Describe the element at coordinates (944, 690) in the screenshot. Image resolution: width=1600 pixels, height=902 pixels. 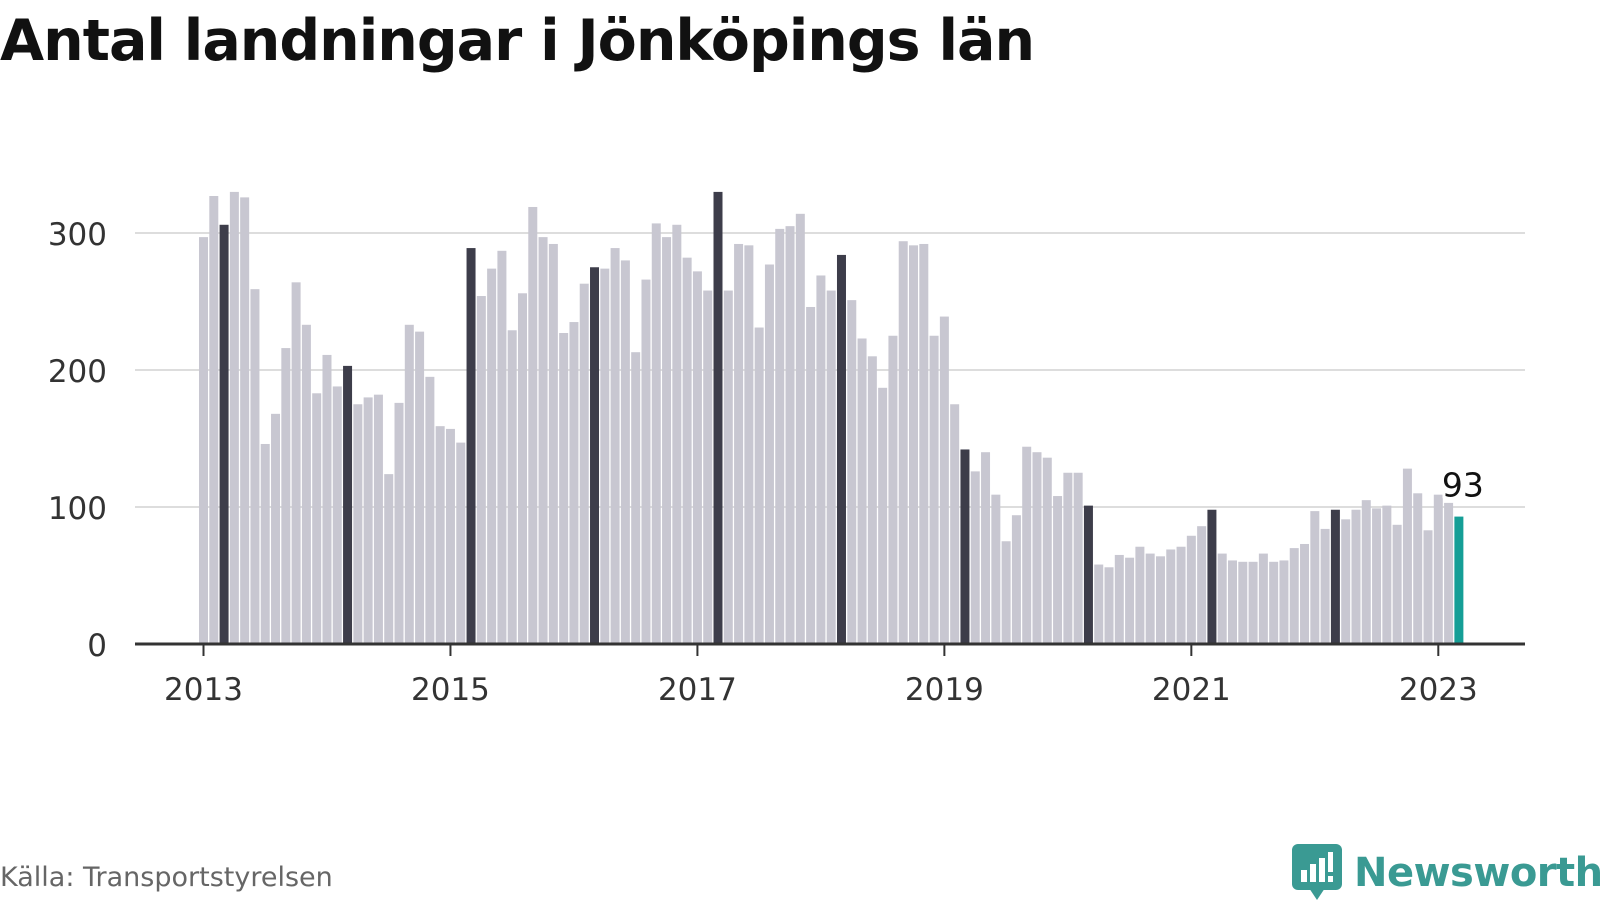
I see `x-tick-label: 2019` at that location.